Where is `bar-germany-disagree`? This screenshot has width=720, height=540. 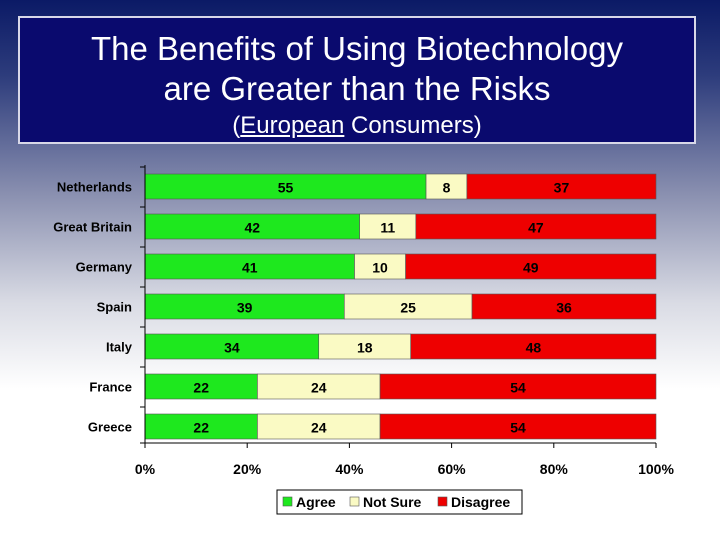 bar-germany-disagree is located at coordinates (531, 266).